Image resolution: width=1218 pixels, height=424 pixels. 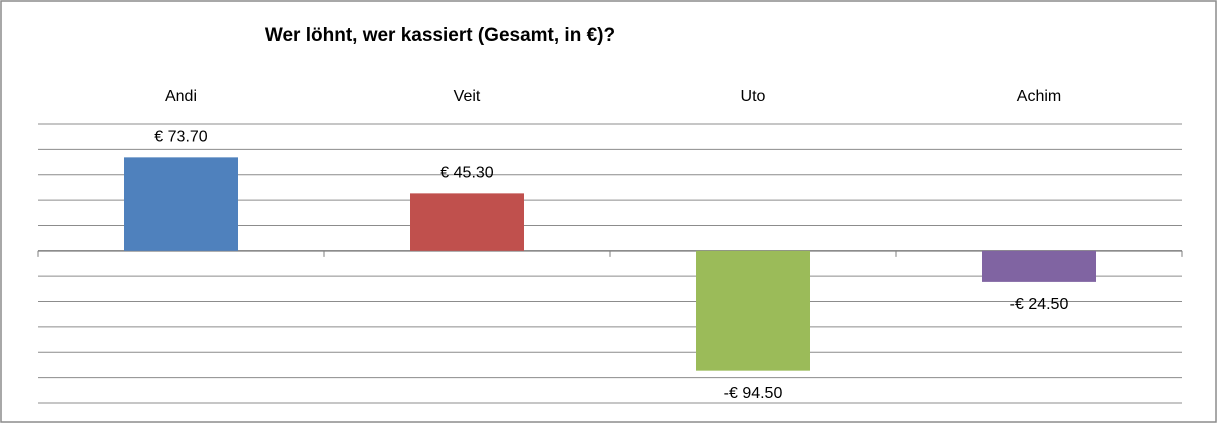 I want to click on value-label: € 45.30, so click(x=466, y=173).